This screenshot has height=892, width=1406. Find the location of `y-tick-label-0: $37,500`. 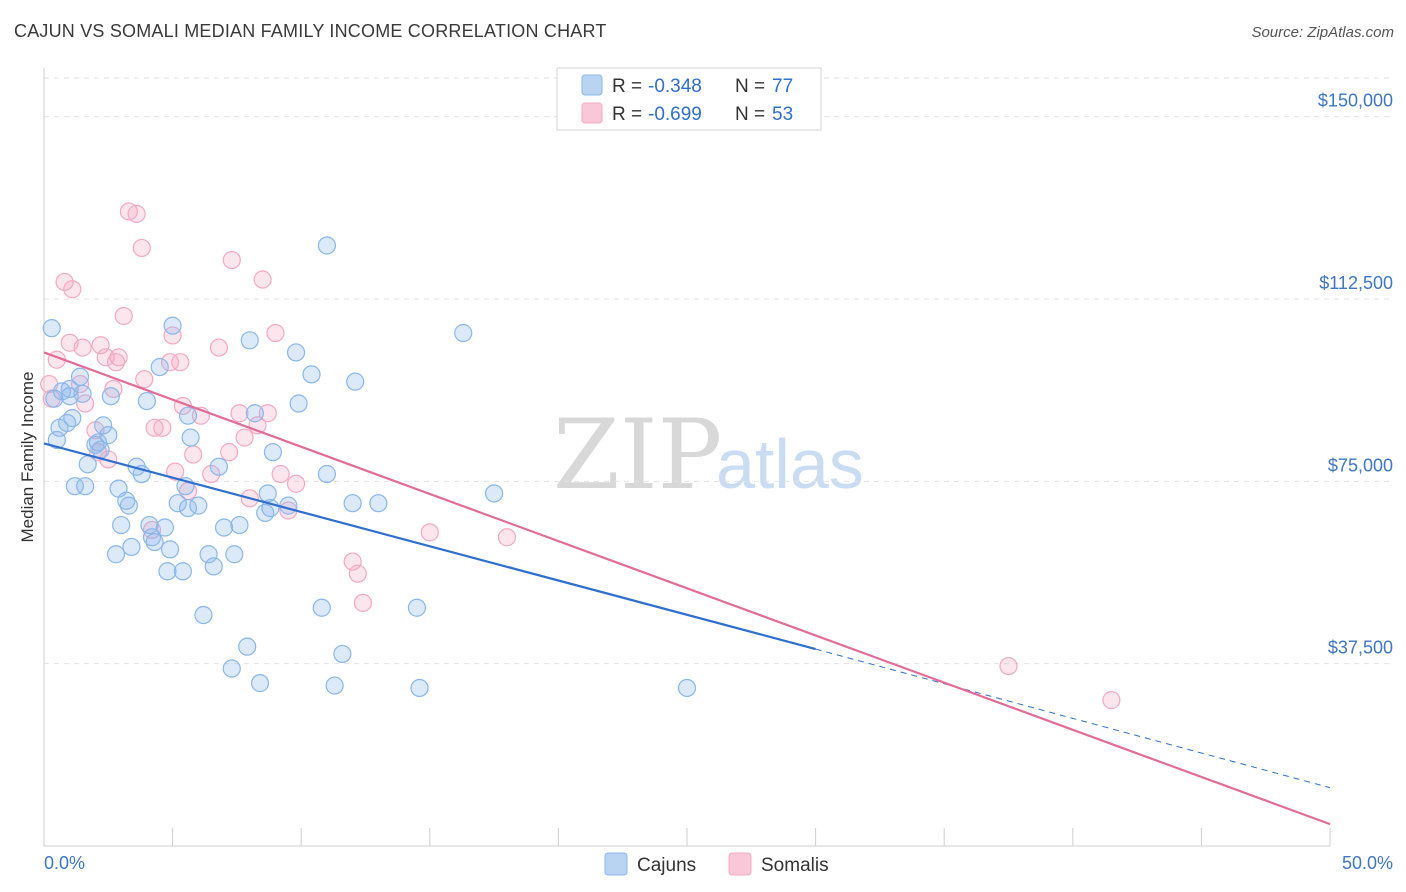

y-tick-label-0: $37,500 is located at coordinates (1360, 648).